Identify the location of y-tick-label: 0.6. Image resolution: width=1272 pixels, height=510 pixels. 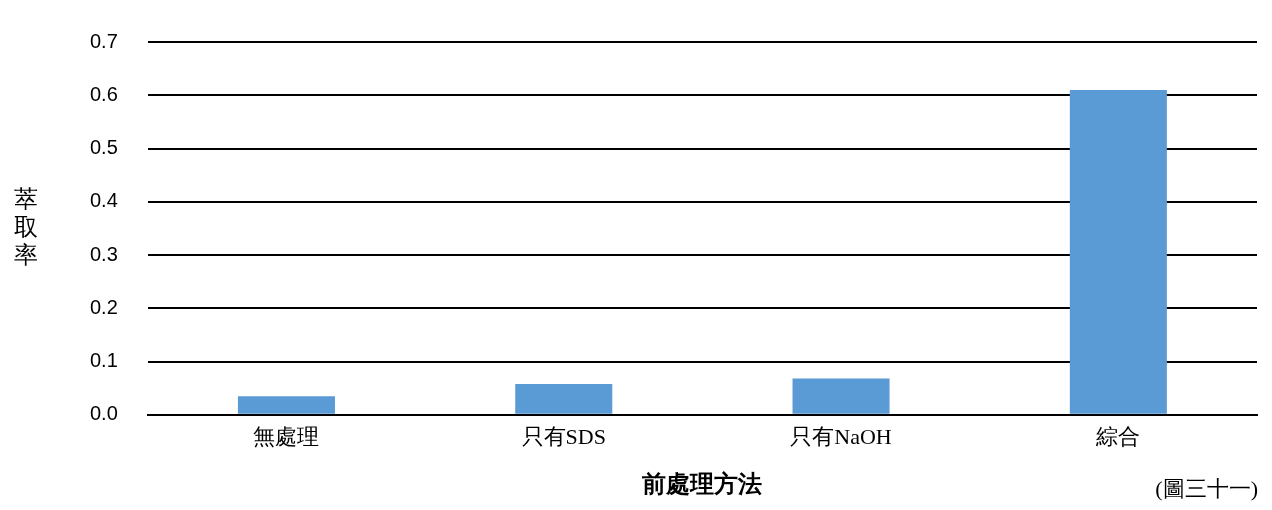
(103, 93).